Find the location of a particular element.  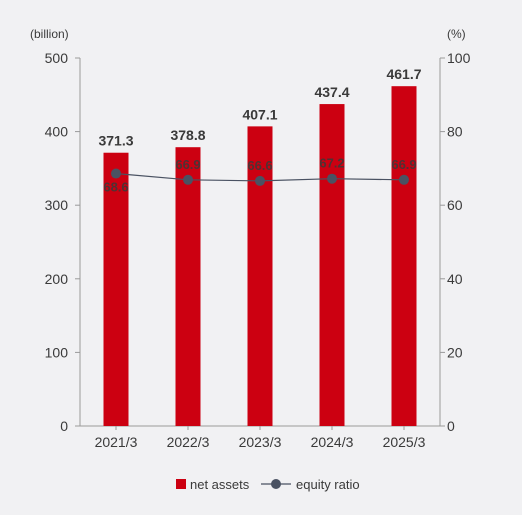

x-axis-label: 2023/3 is located at coordinates (260, 442).